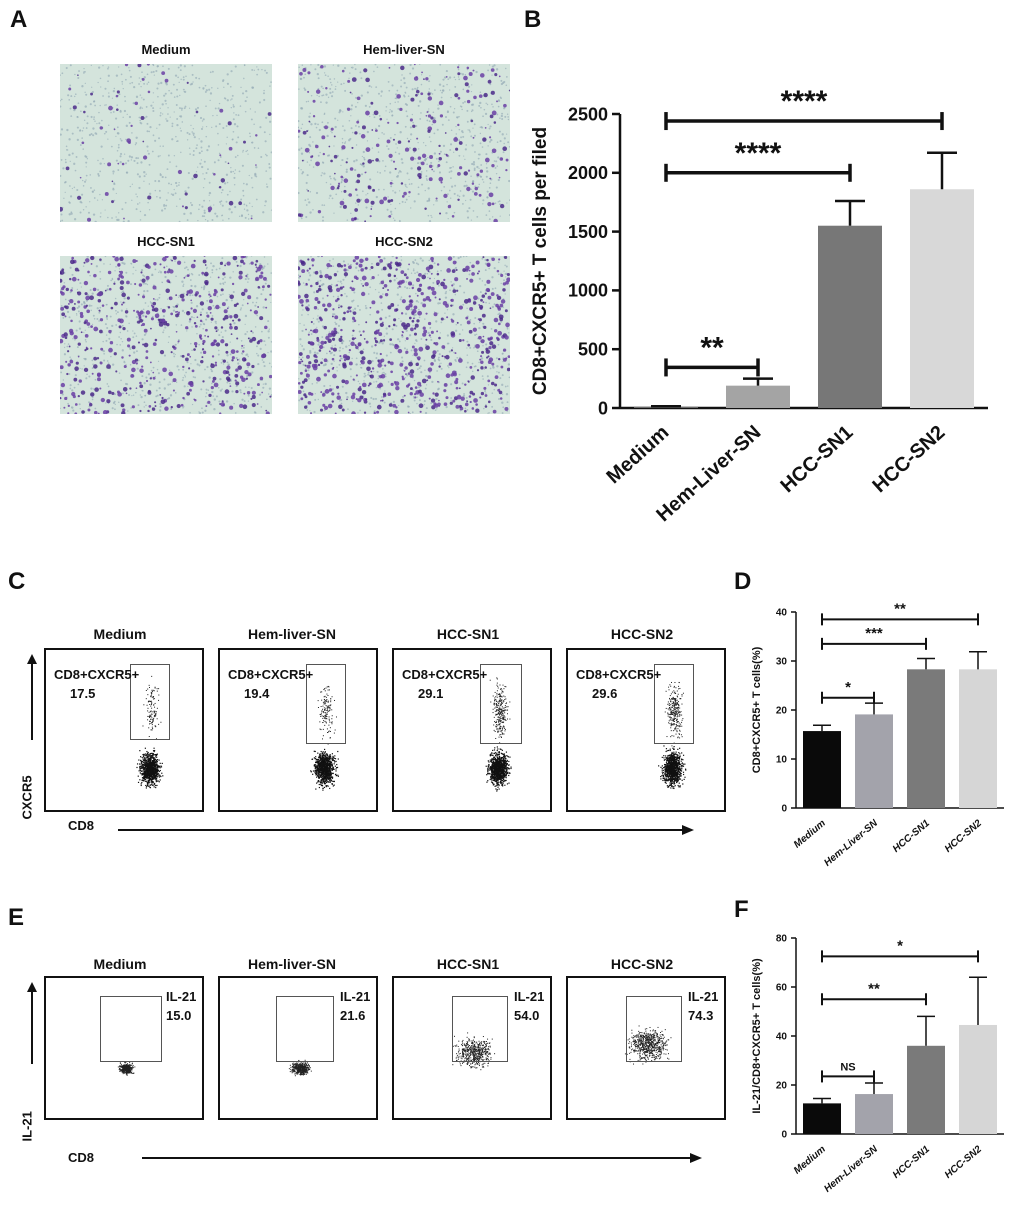 Image resolution: width=1020 pixels, height=1224 pixels. Describe the element at coordinates (292, 964) in the screenshot. I see `flow-title-e-hem-liver-sn: Hem-liver-SN` at that location.